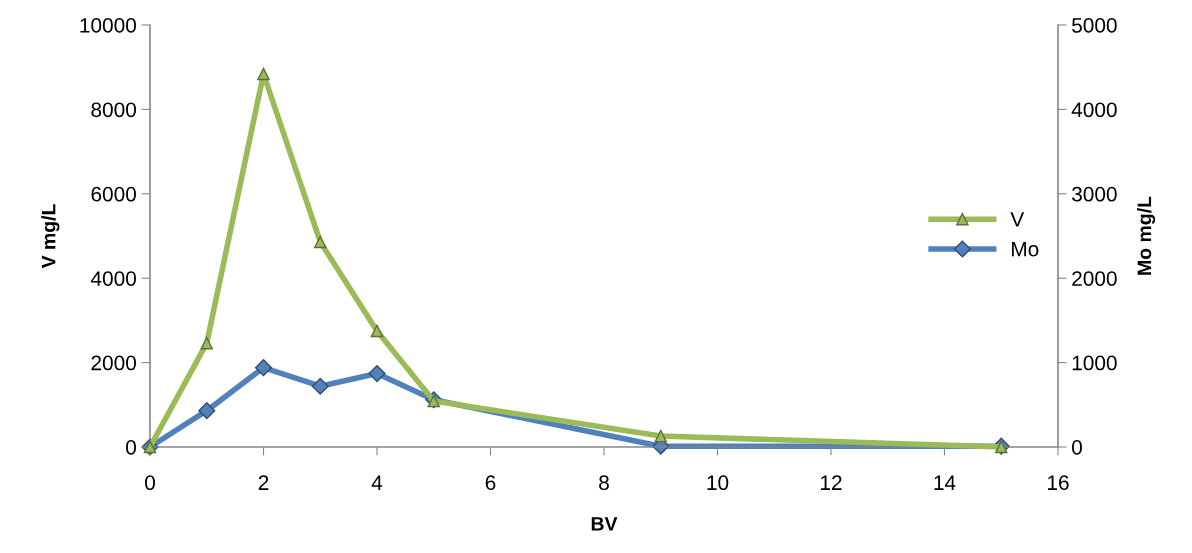 The height and width of the screenshot is (553, 1192). Describe the element at coordinates (718, 483) in the screenshot. I see `x-tick-label: 10` at that location.